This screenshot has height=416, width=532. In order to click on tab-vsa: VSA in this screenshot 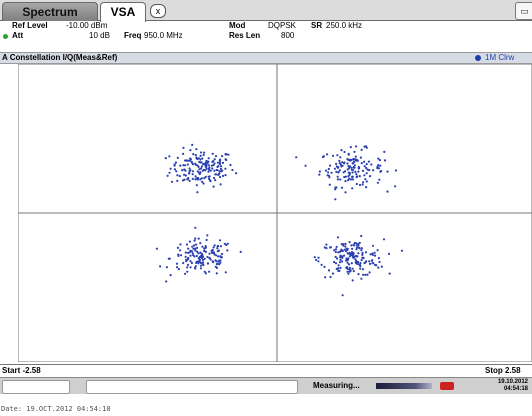, I will do `click(123, 12)`.